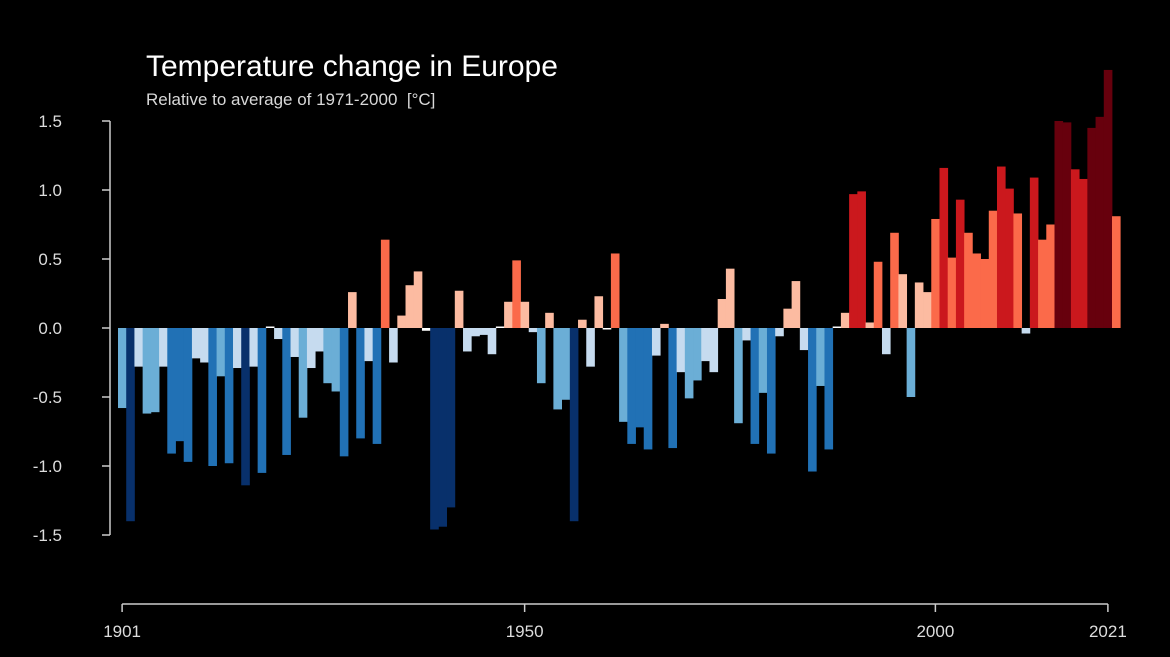 Image resolution: width=1170 pixels, height=657 pixels. Describe the element at coordinates (993, 269) in the screenshot. I see `bar-2007` at that location.